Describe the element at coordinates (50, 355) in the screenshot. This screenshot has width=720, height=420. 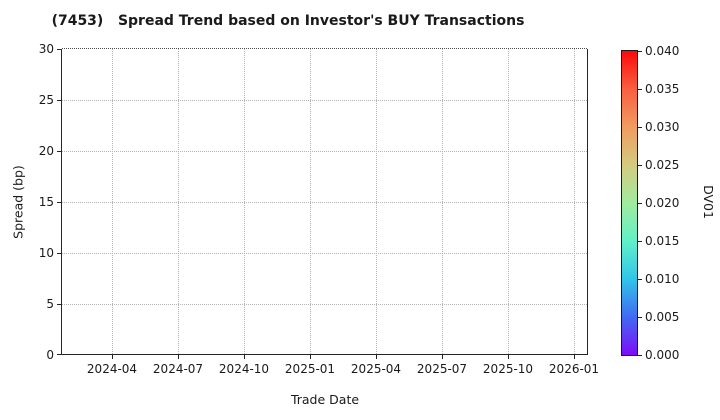
I see `y-tick-label: 0` at that location.